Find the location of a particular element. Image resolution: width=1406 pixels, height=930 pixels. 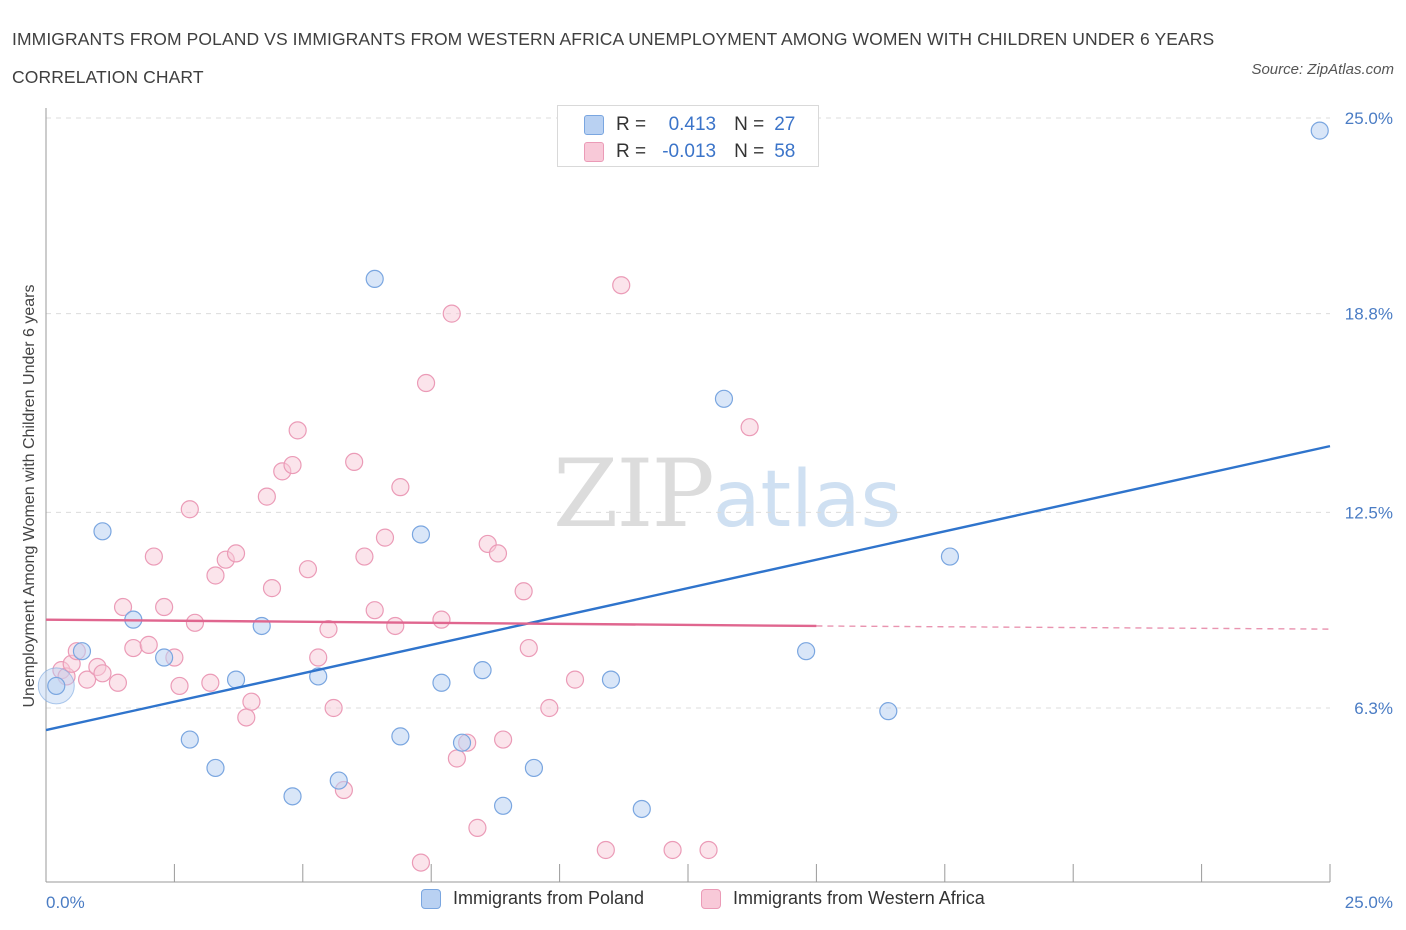

wafrica-n-value: 58 is located at coordinates (785, 151).